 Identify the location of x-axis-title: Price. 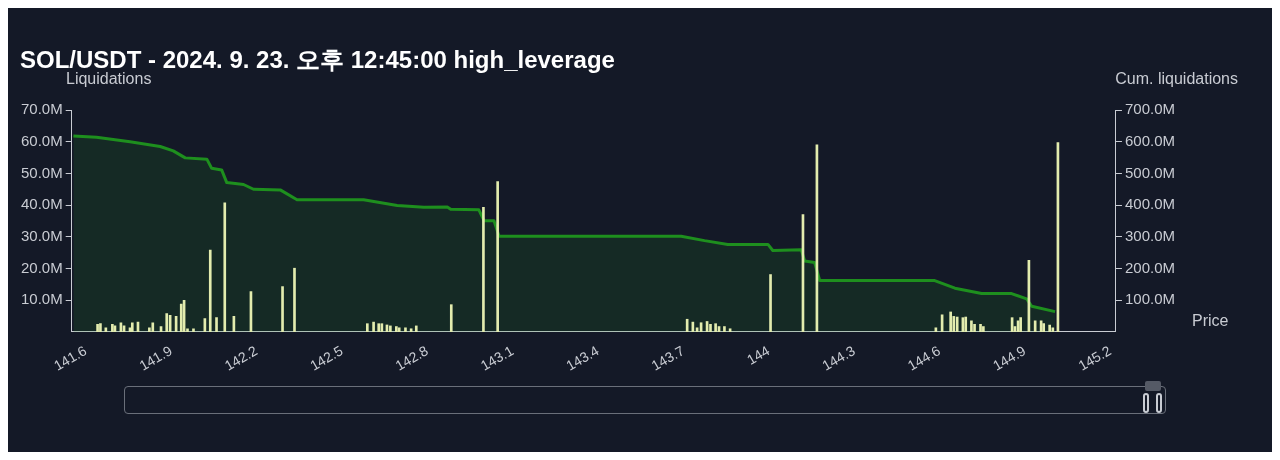
(1210, 321).